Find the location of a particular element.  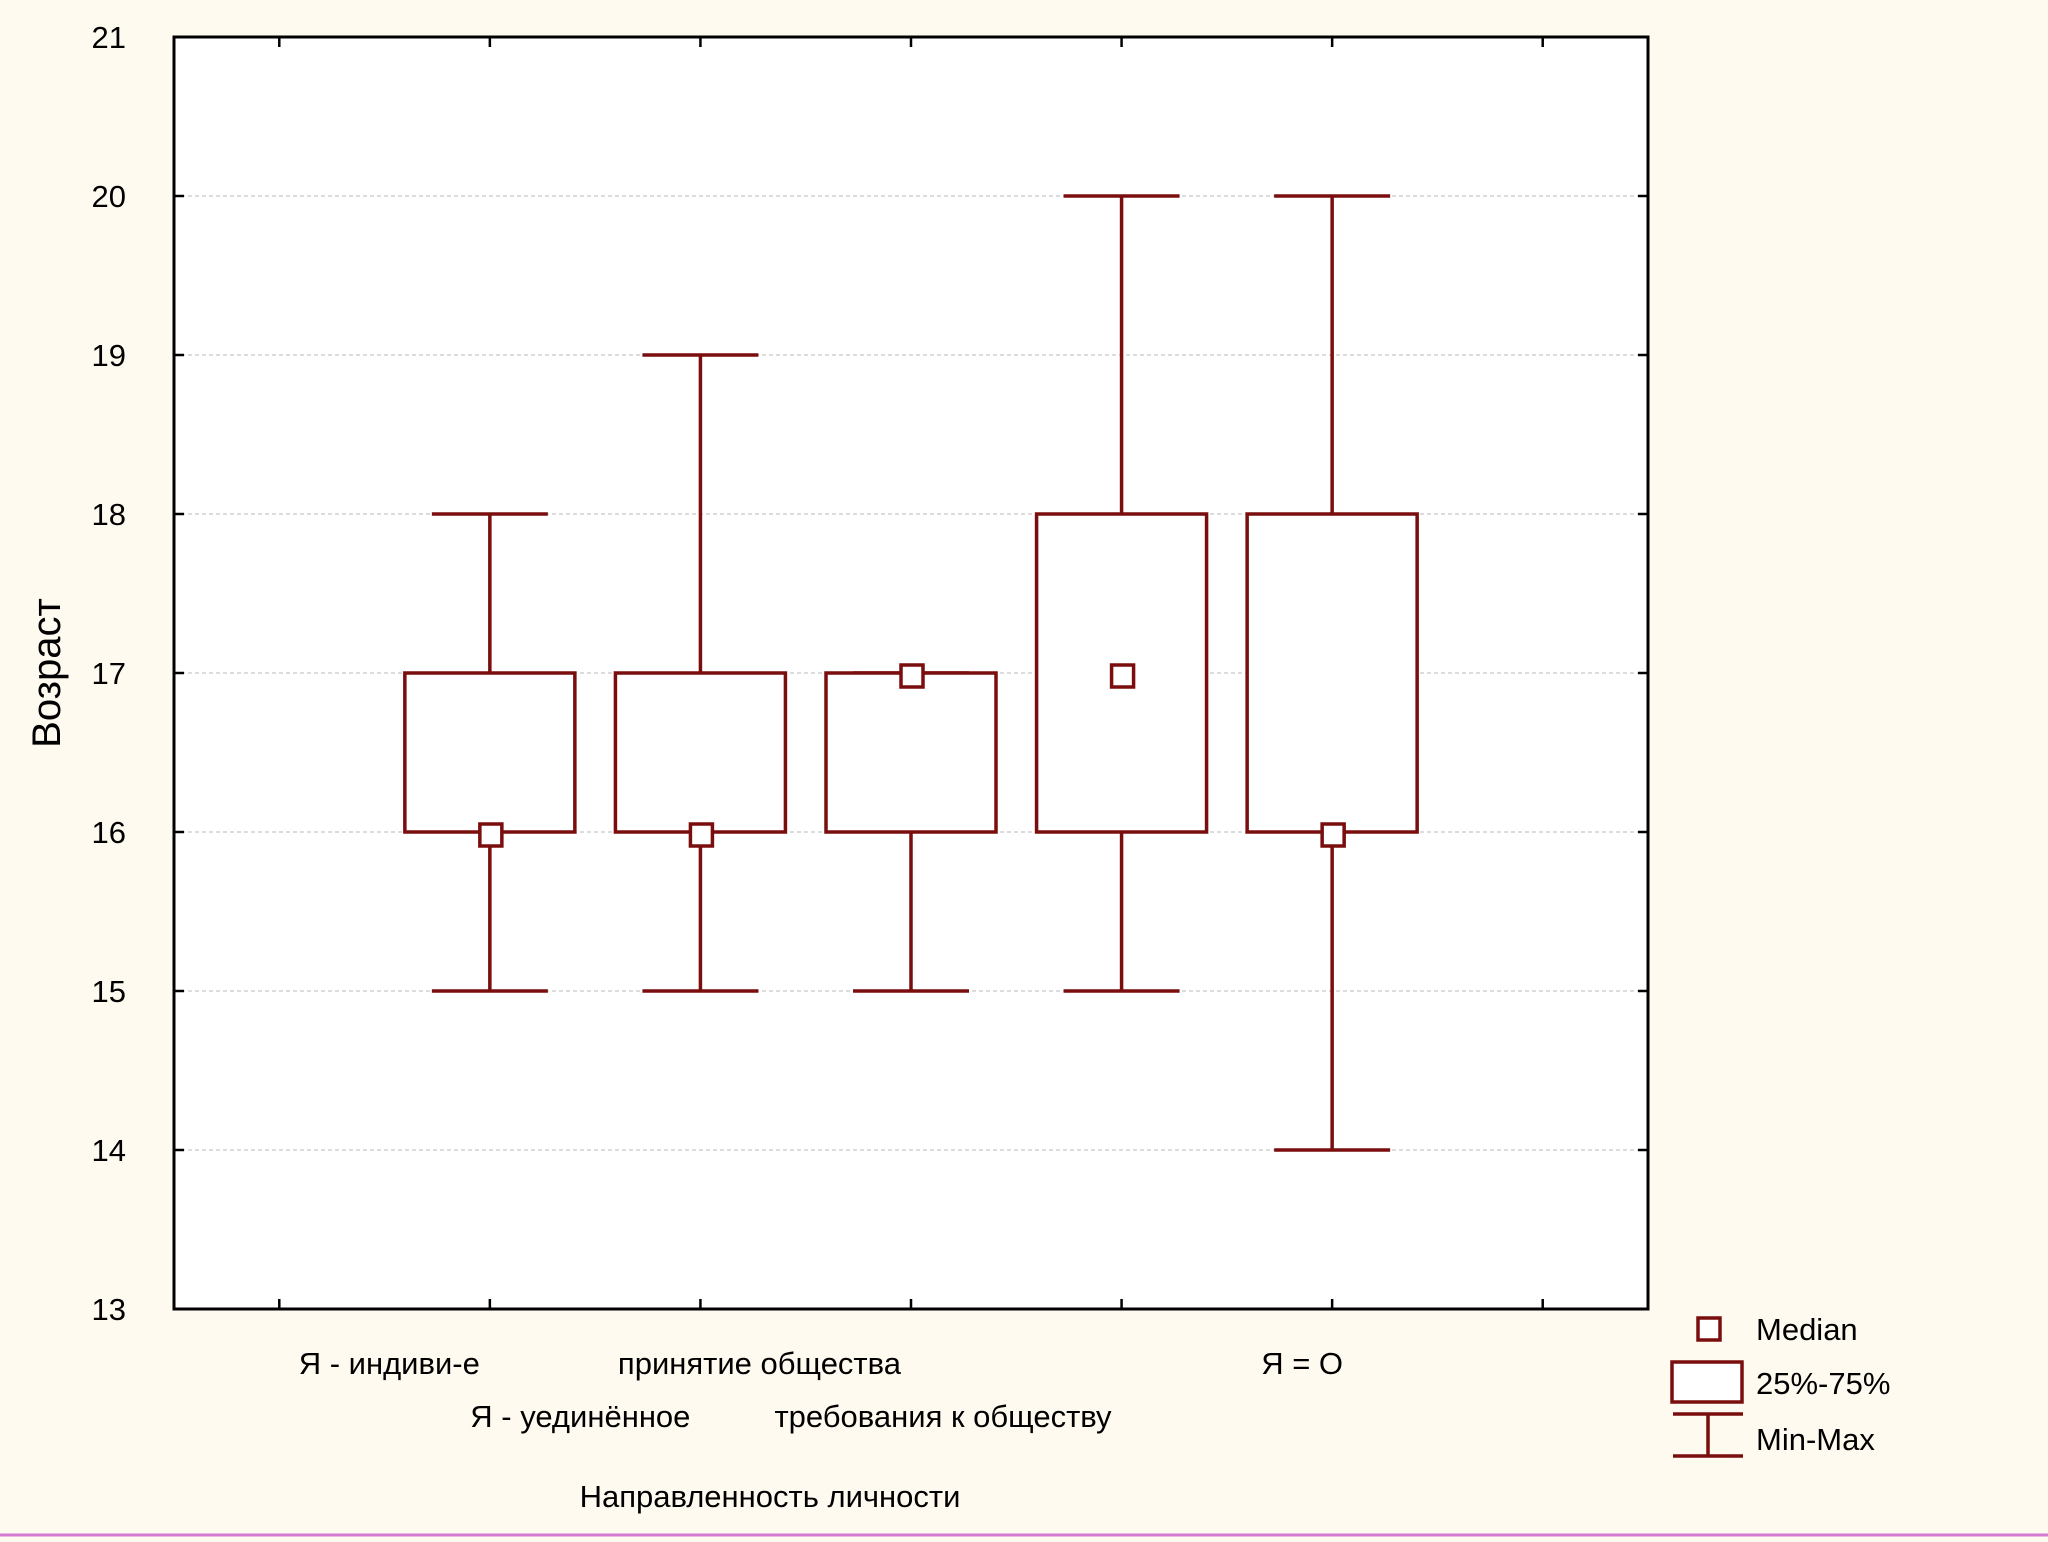

legend-median-label: Median is located at coordinates (1807, 1329).